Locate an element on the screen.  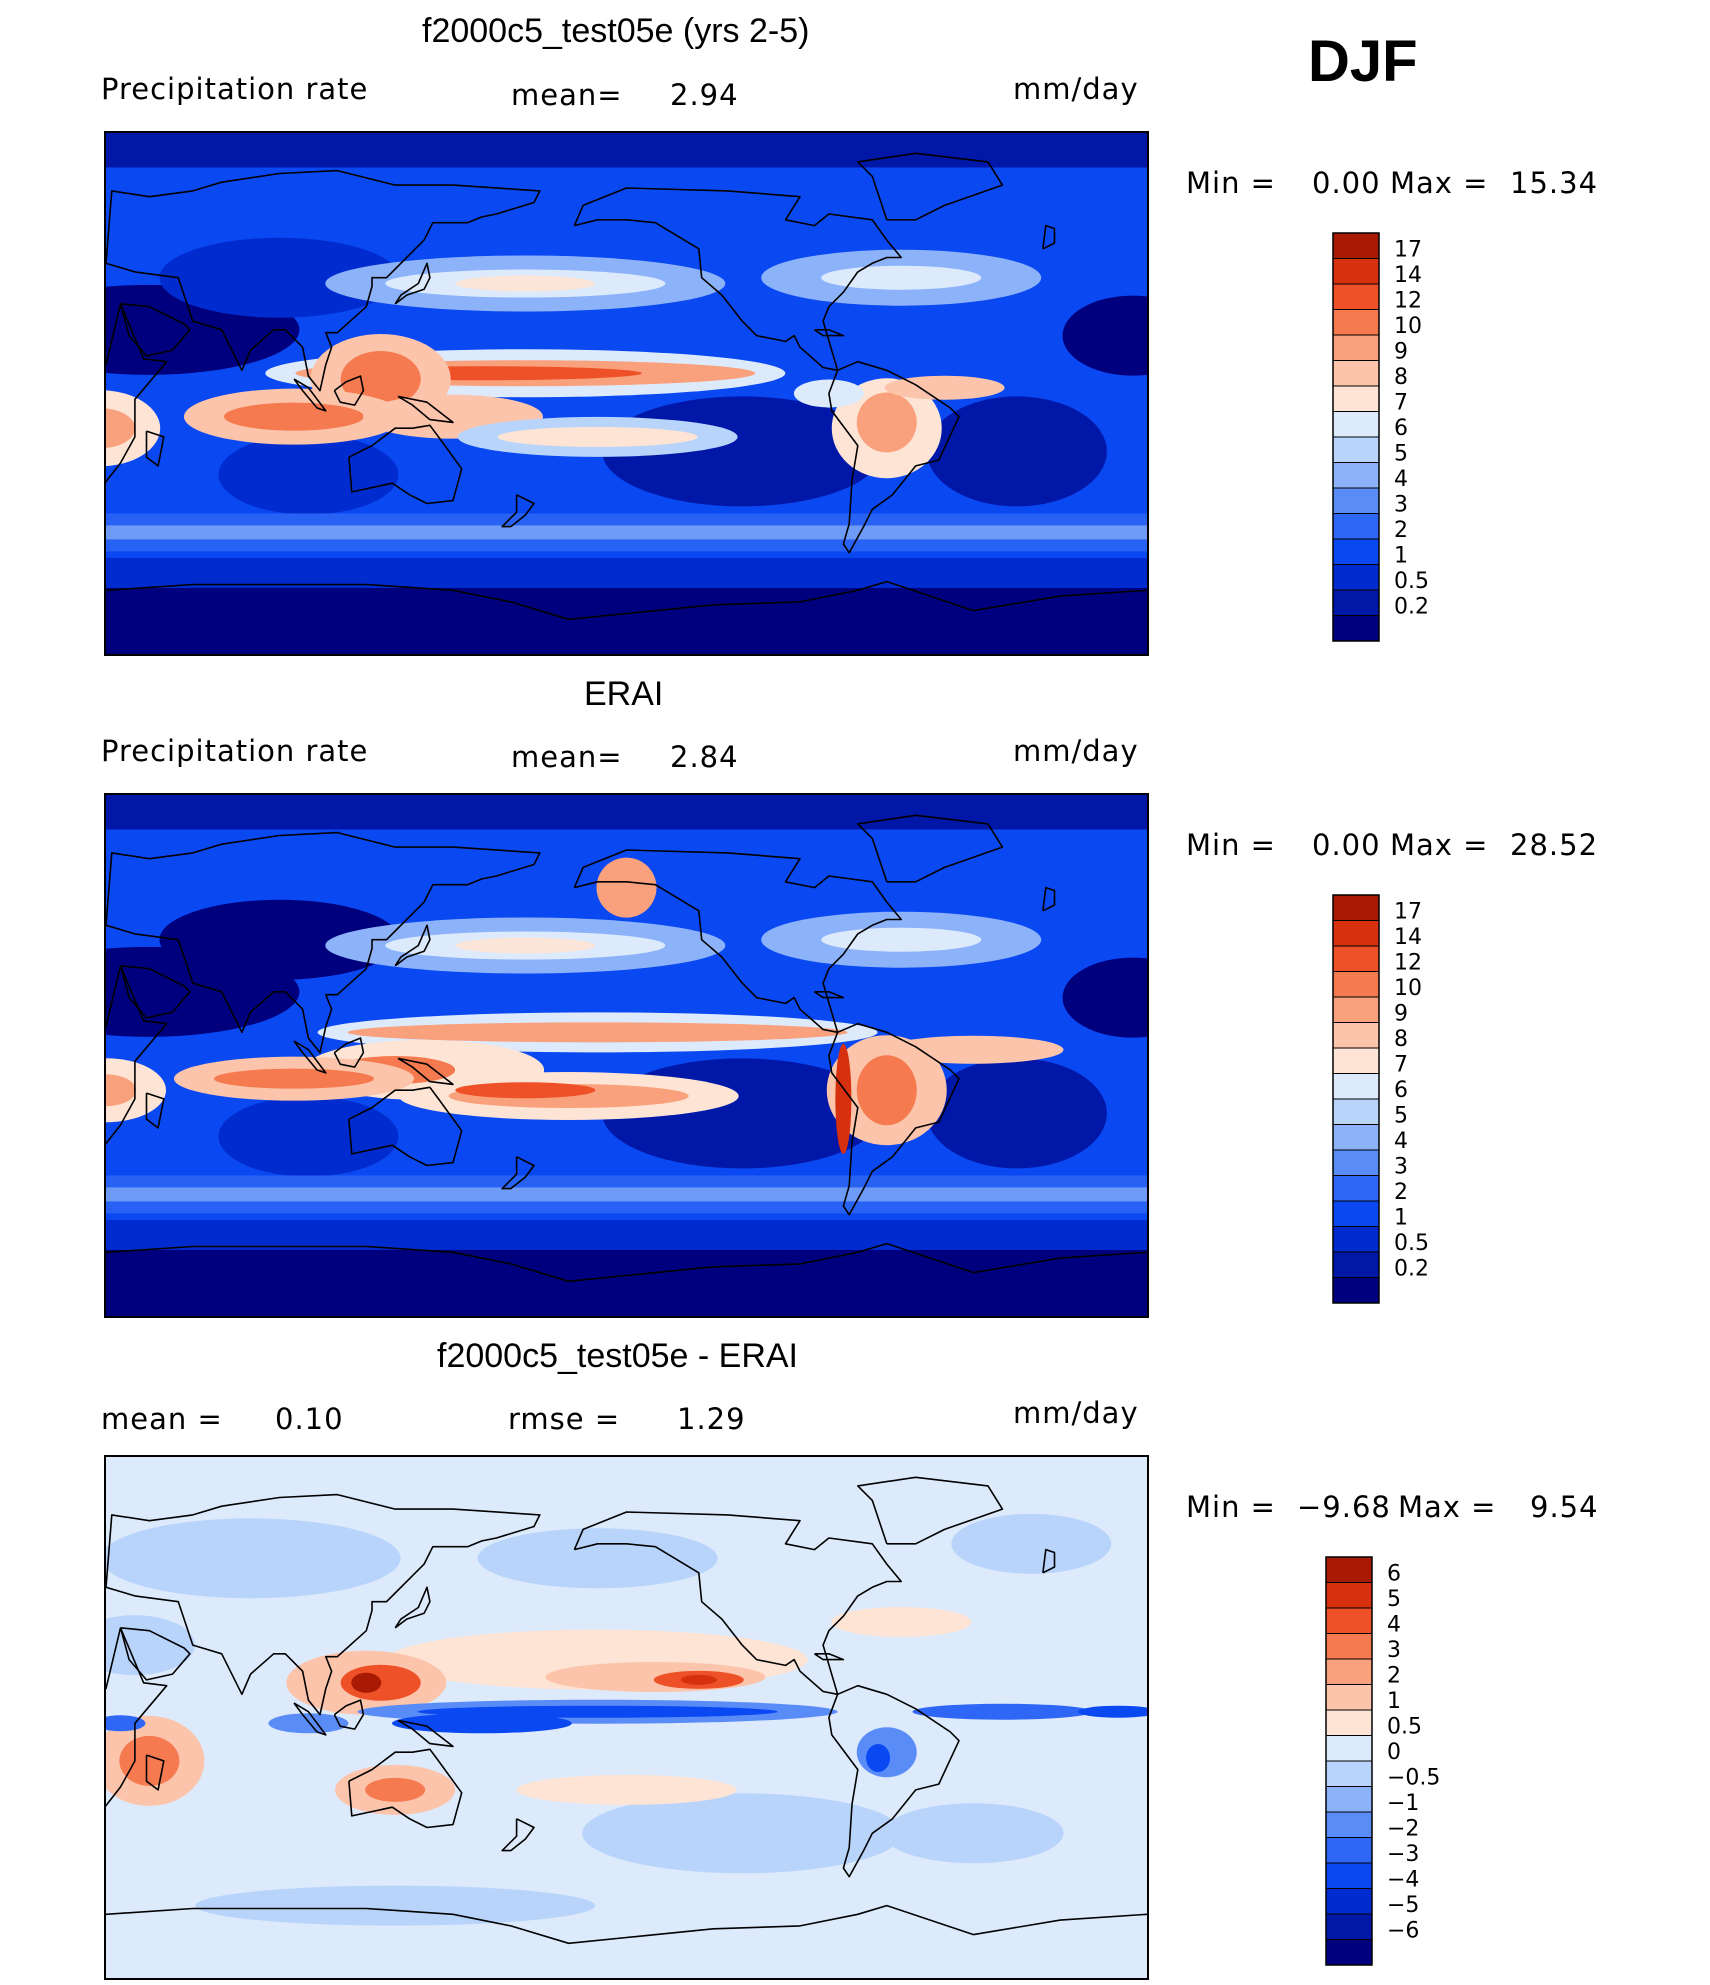
colorbar-tick-label: 5 is located at coordinates (1394, 1599).